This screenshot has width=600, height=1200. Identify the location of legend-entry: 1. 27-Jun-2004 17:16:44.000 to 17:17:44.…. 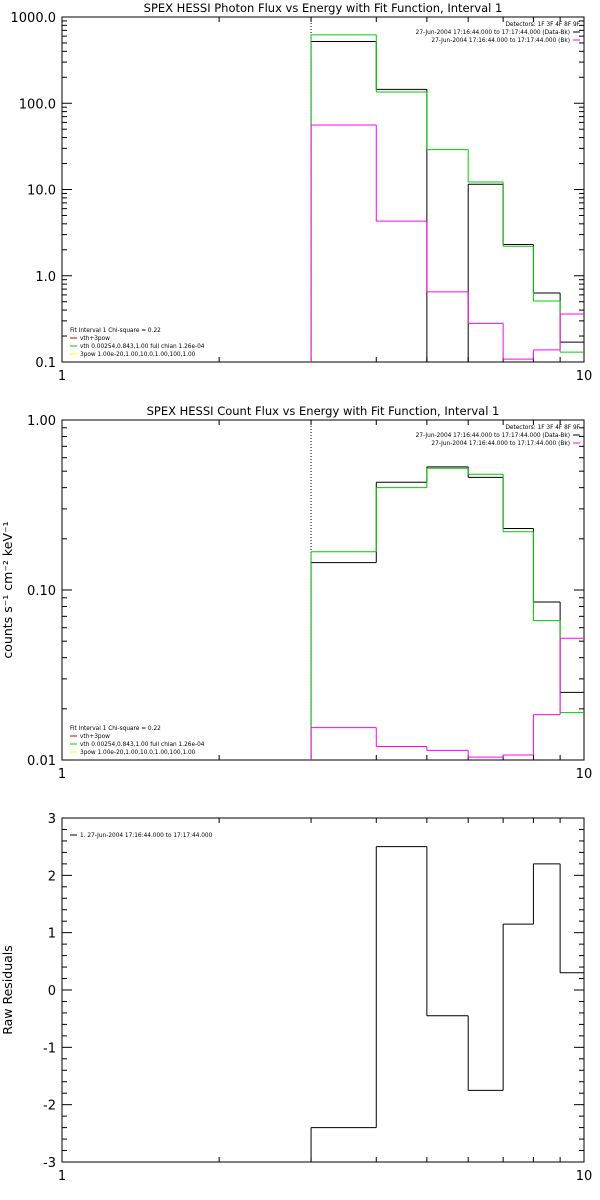
(146, 836).